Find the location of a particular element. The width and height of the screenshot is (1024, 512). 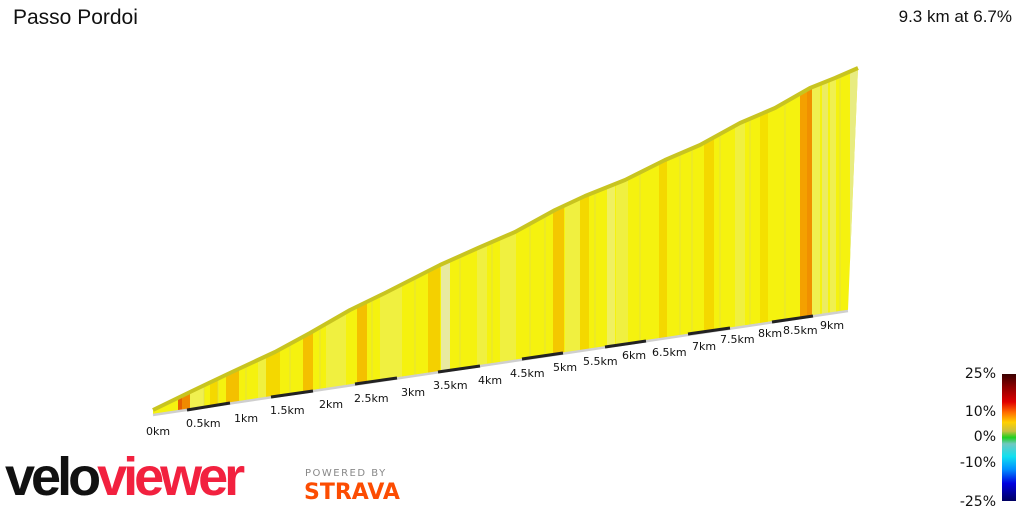

svg-text: 5.5km is located at coordinates (600, 361).